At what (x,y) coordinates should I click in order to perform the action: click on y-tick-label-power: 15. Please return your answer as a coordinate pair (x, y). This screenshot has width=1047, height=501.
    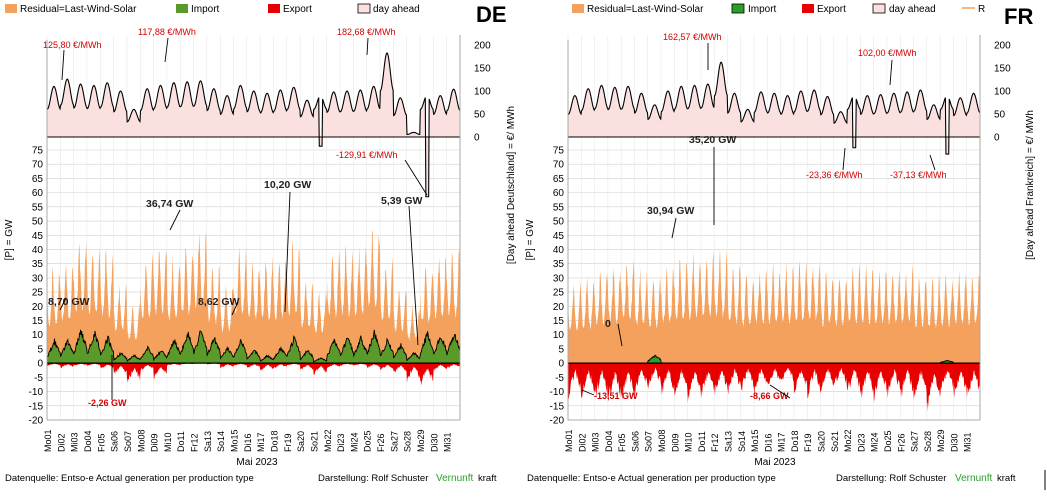
    Looking at the image, I should click on (559, 321).